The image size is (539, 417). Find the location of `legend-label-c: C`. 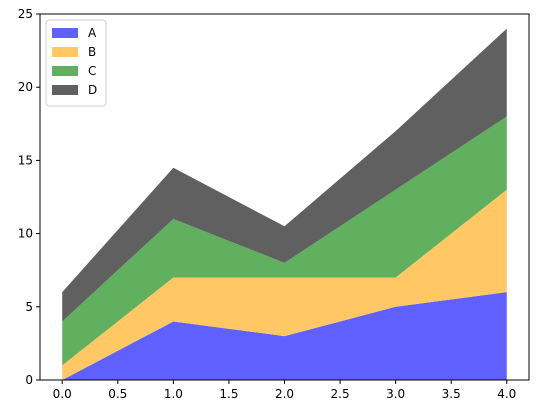

legend-label-c: C is located at coordinates (92, 71).